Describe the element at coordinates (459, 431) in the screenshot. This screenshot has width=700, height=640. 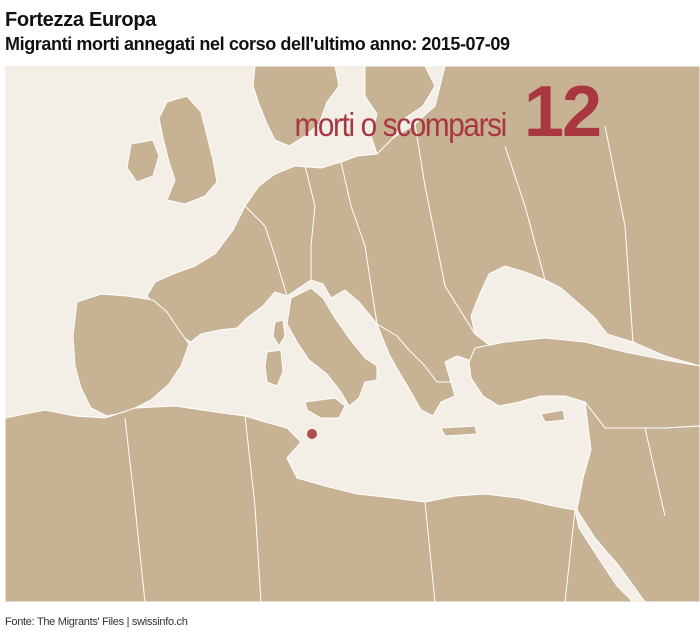
I see `land-crete` at that location.